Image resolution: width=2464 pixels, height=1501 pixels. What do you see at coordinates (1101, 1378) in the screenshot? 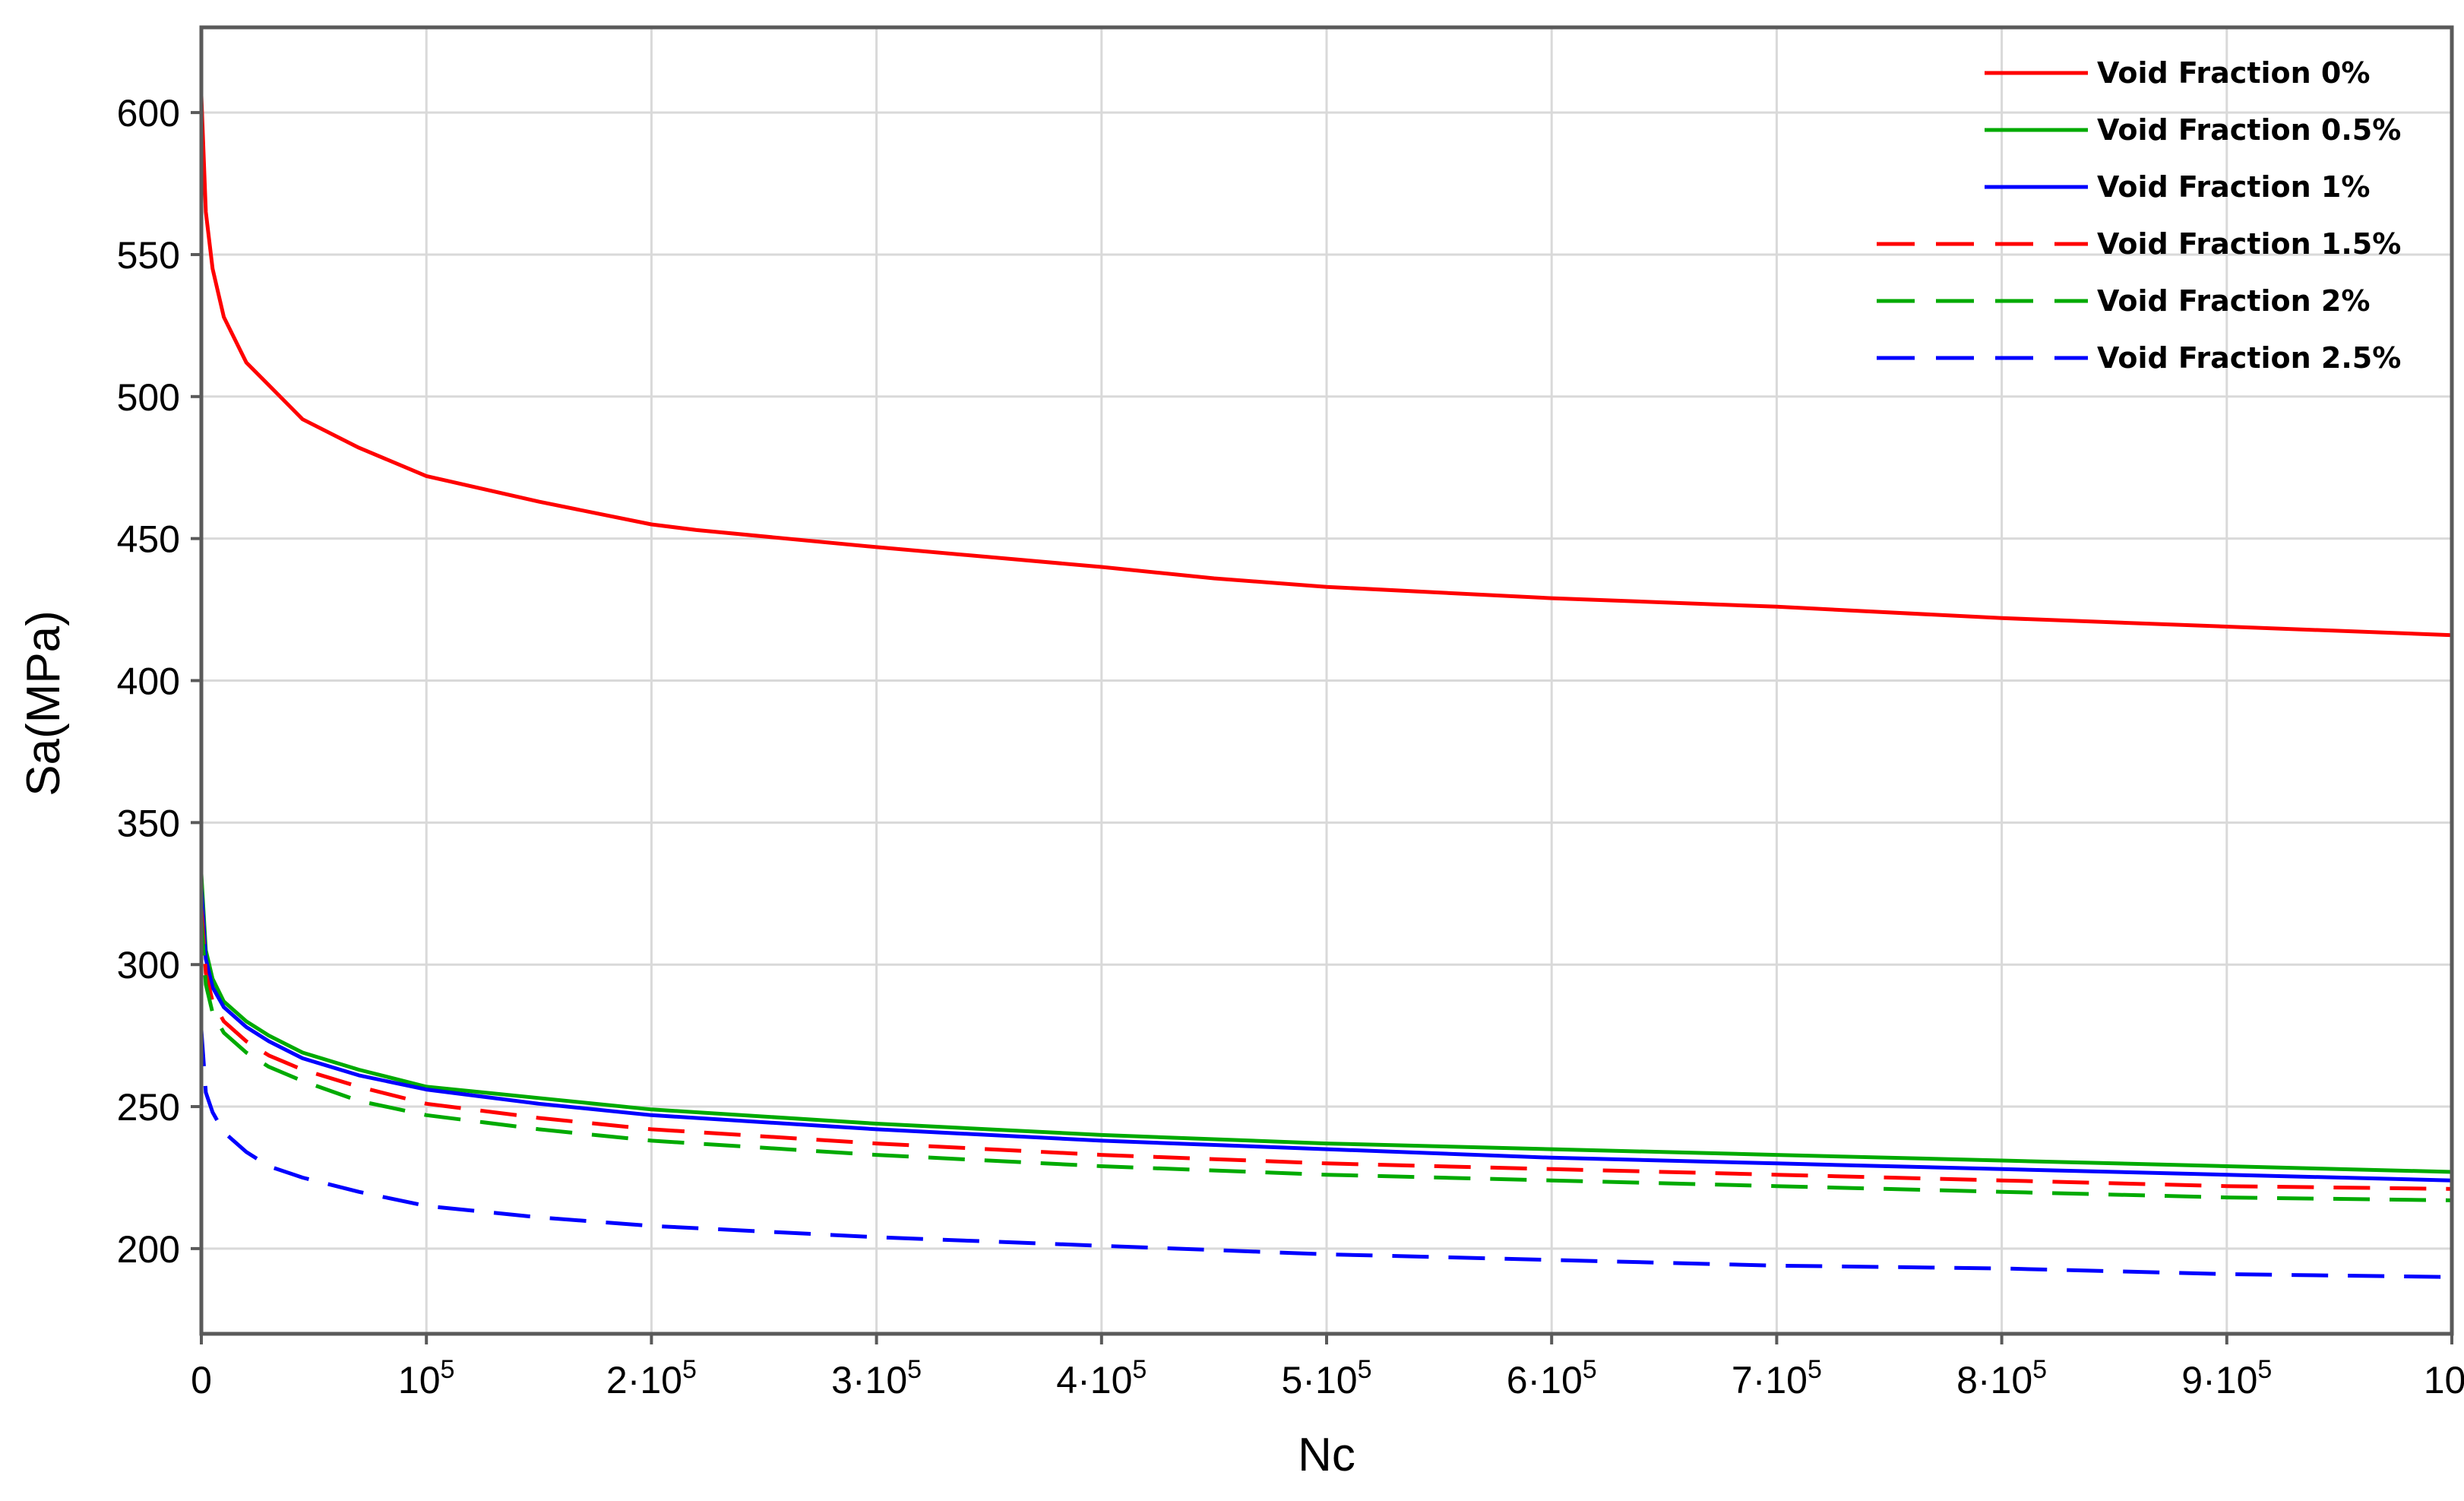
I see `x-tick-label: 4·105` at bounding box center [1101, 1378].